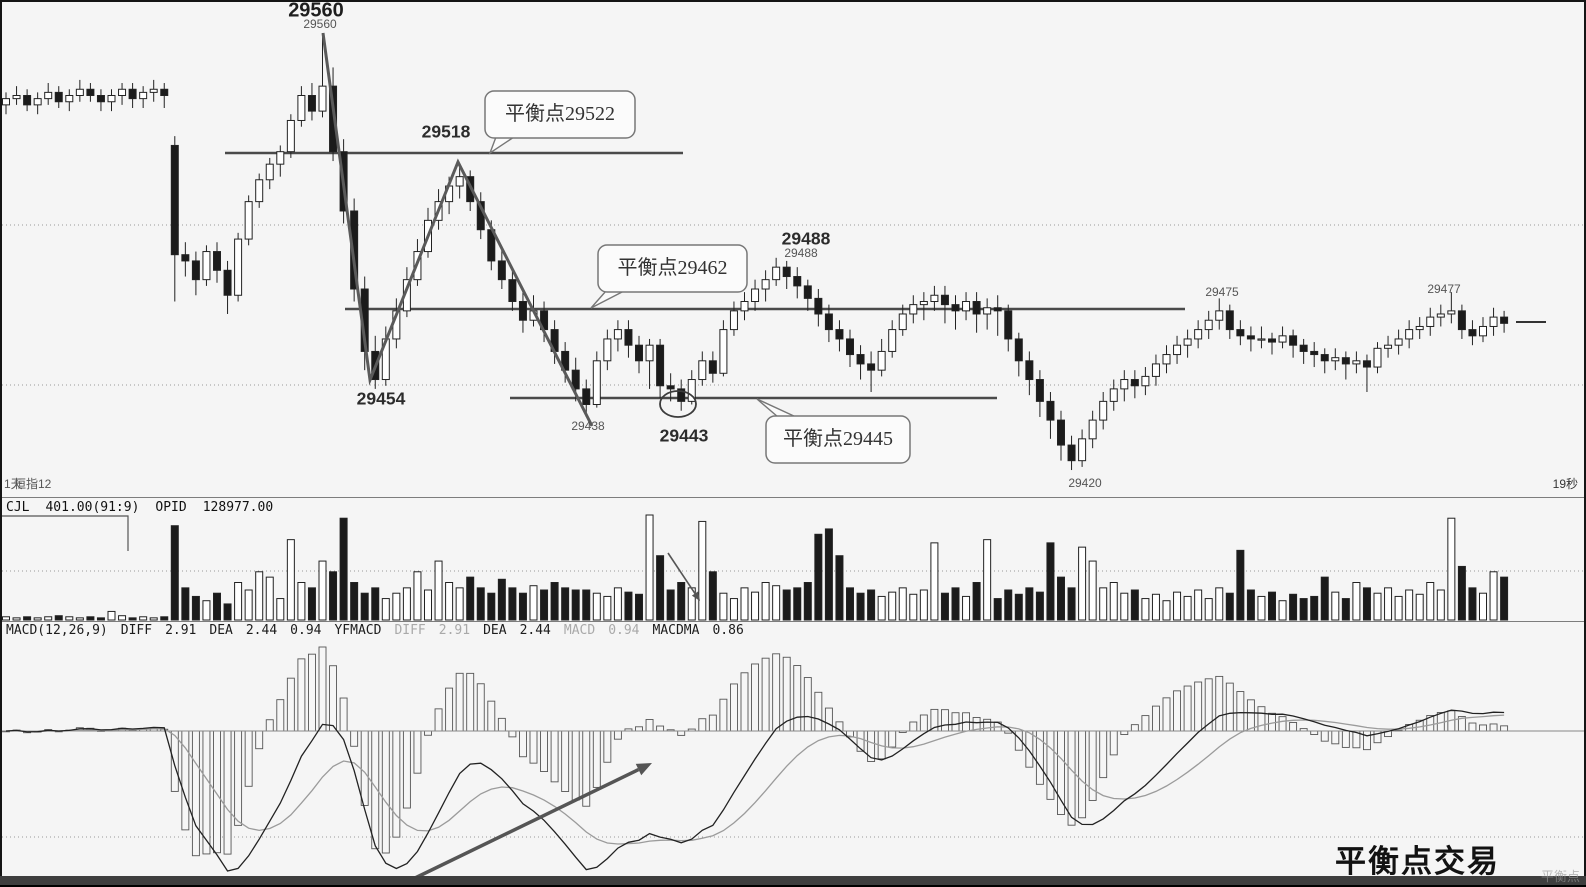 The height and width of the screenshot is (887, 1586). I want to click on callout-label: 平衡点29445, so click(838, 438).